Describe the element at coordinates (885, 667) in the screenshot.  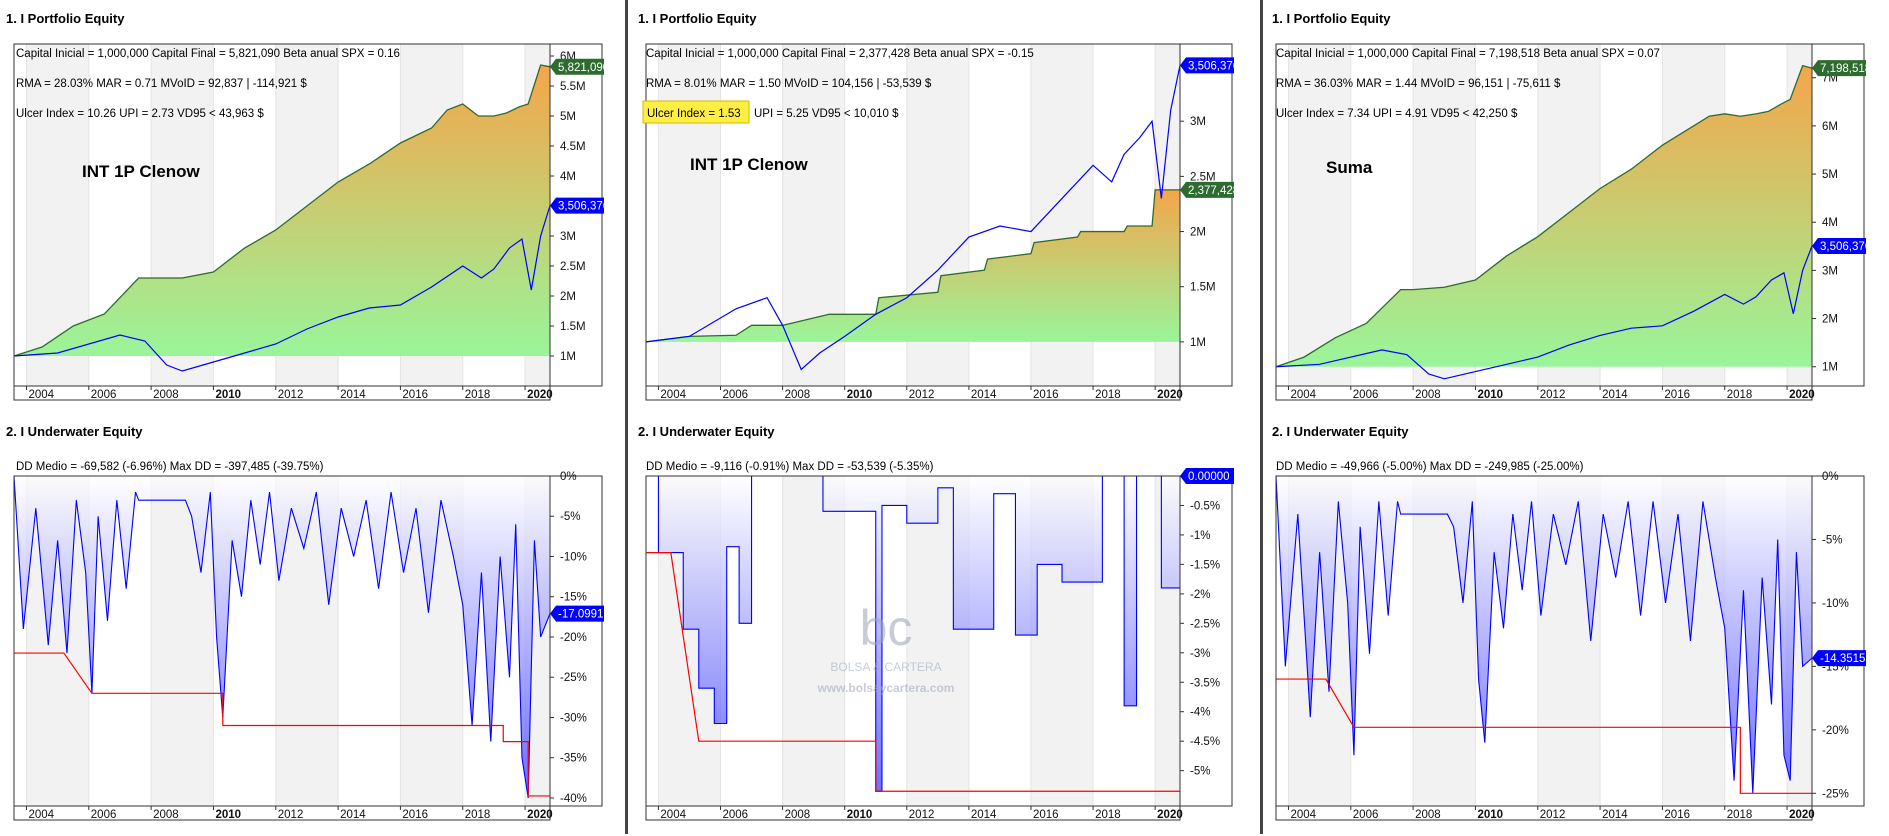
I see `watermark-name: BOLSA & CARTERA` at that location.